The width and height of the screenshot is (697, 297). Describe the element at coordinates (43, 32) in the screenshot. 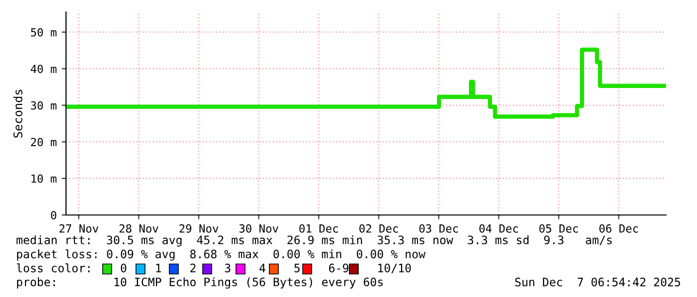

I see `y-tick-label: 50 m` at that location.